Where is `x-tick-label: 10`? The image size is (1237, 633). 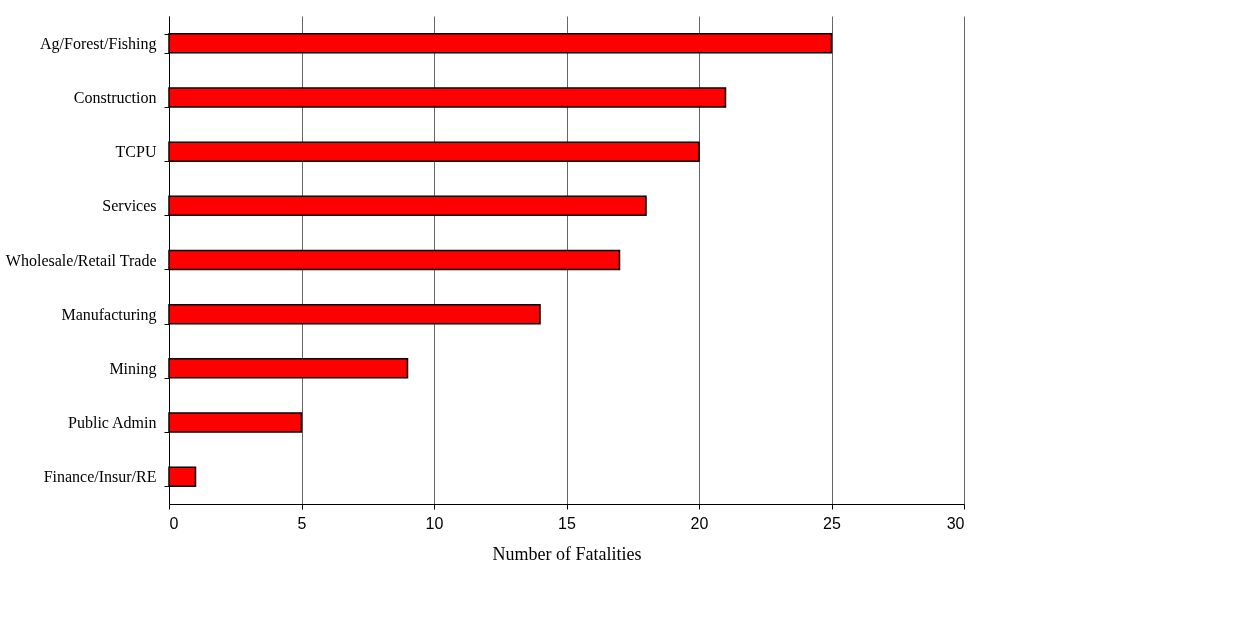 x-tick-label: 10 is located at coordinates (434, 523).